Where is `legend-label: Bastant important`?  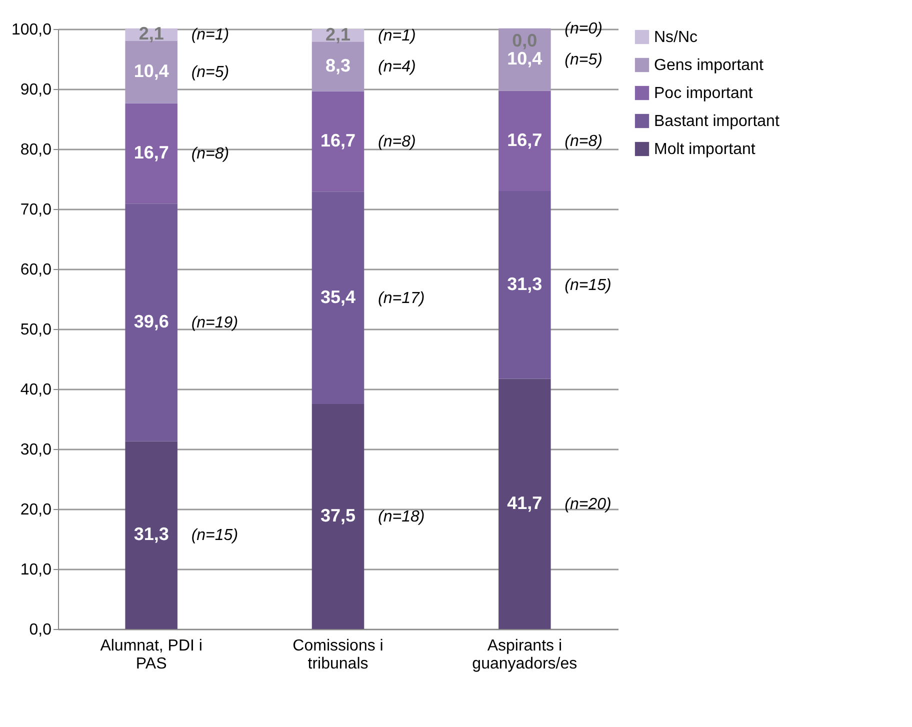 legend-label: Bastant important is located at coordinates (717, 121).